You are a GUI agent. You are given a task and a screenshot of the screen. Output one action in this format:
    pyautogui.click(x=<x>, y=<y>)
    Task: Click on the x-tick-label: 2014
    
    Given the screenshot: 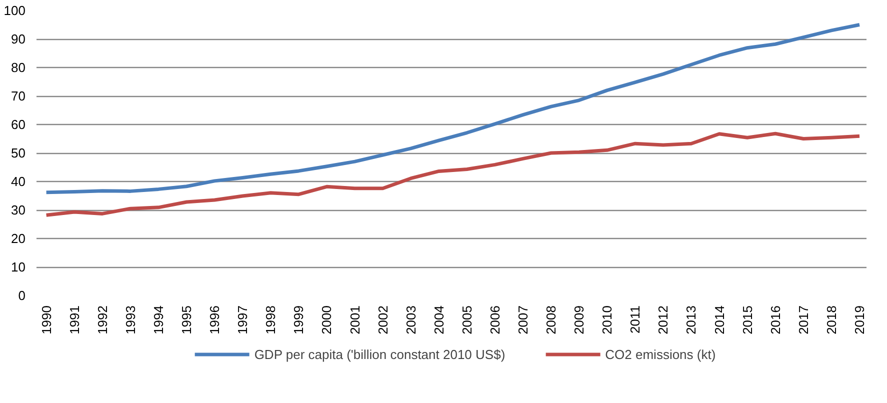 What is the action you would take?
    pyautogui.click(x=719, y=320)
    